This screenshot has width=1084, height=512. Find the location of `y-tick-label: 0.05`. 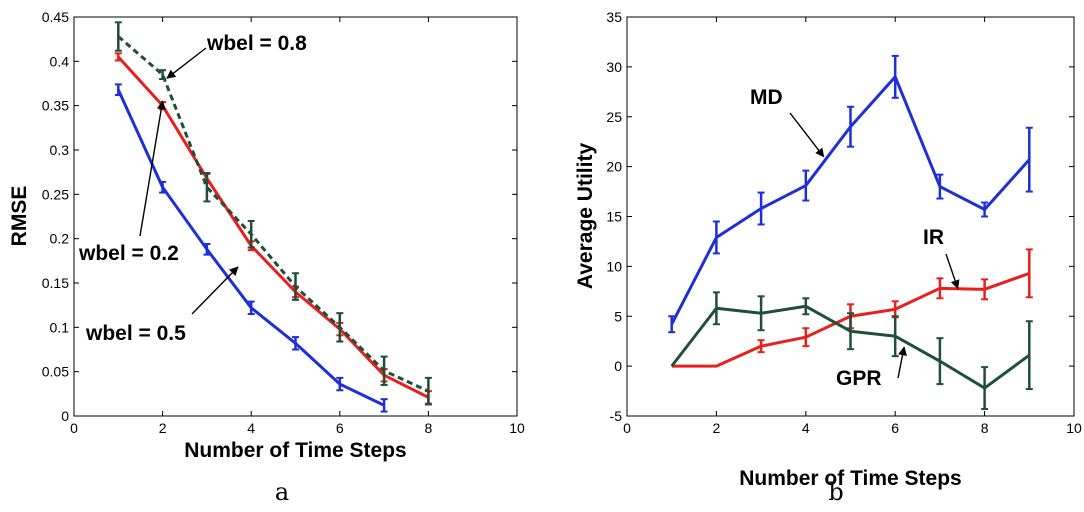

y-tick-label: 0.05 is located at coordinates (55, 372).